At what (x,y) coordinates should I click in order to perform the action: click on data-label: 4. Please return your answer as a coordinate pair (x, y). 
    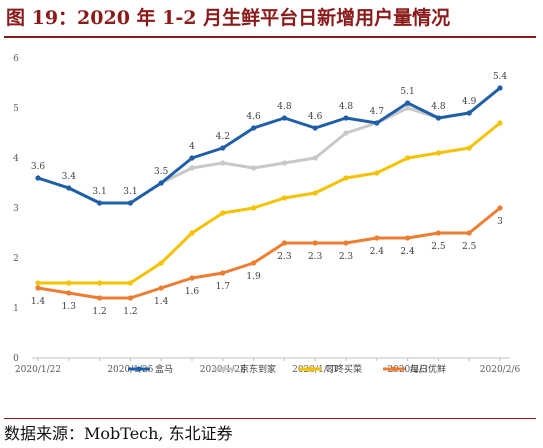
    Looking at the image, I should click on (192, 147).